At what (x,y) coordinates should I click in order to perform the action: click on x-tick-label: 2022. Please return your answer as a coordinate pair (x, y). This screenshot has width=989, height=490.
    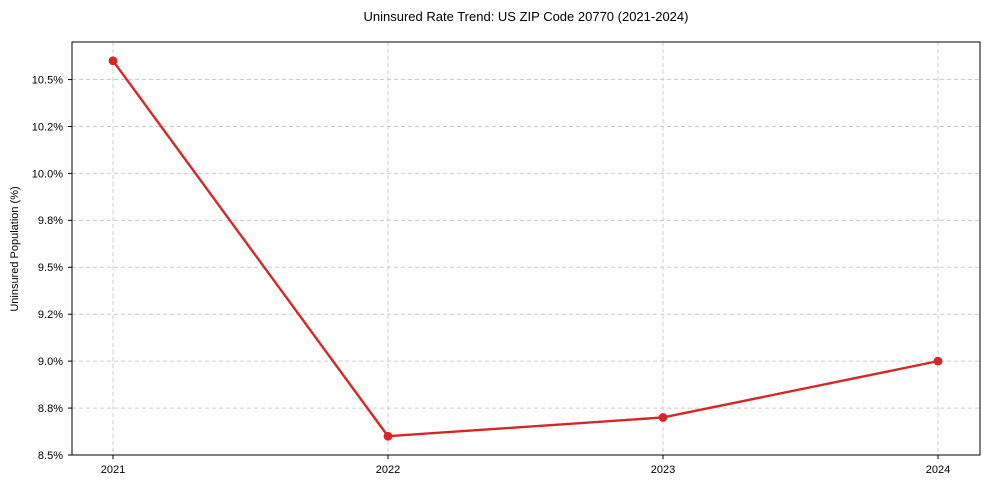
    Looking at the image, I should click on (388, 470).